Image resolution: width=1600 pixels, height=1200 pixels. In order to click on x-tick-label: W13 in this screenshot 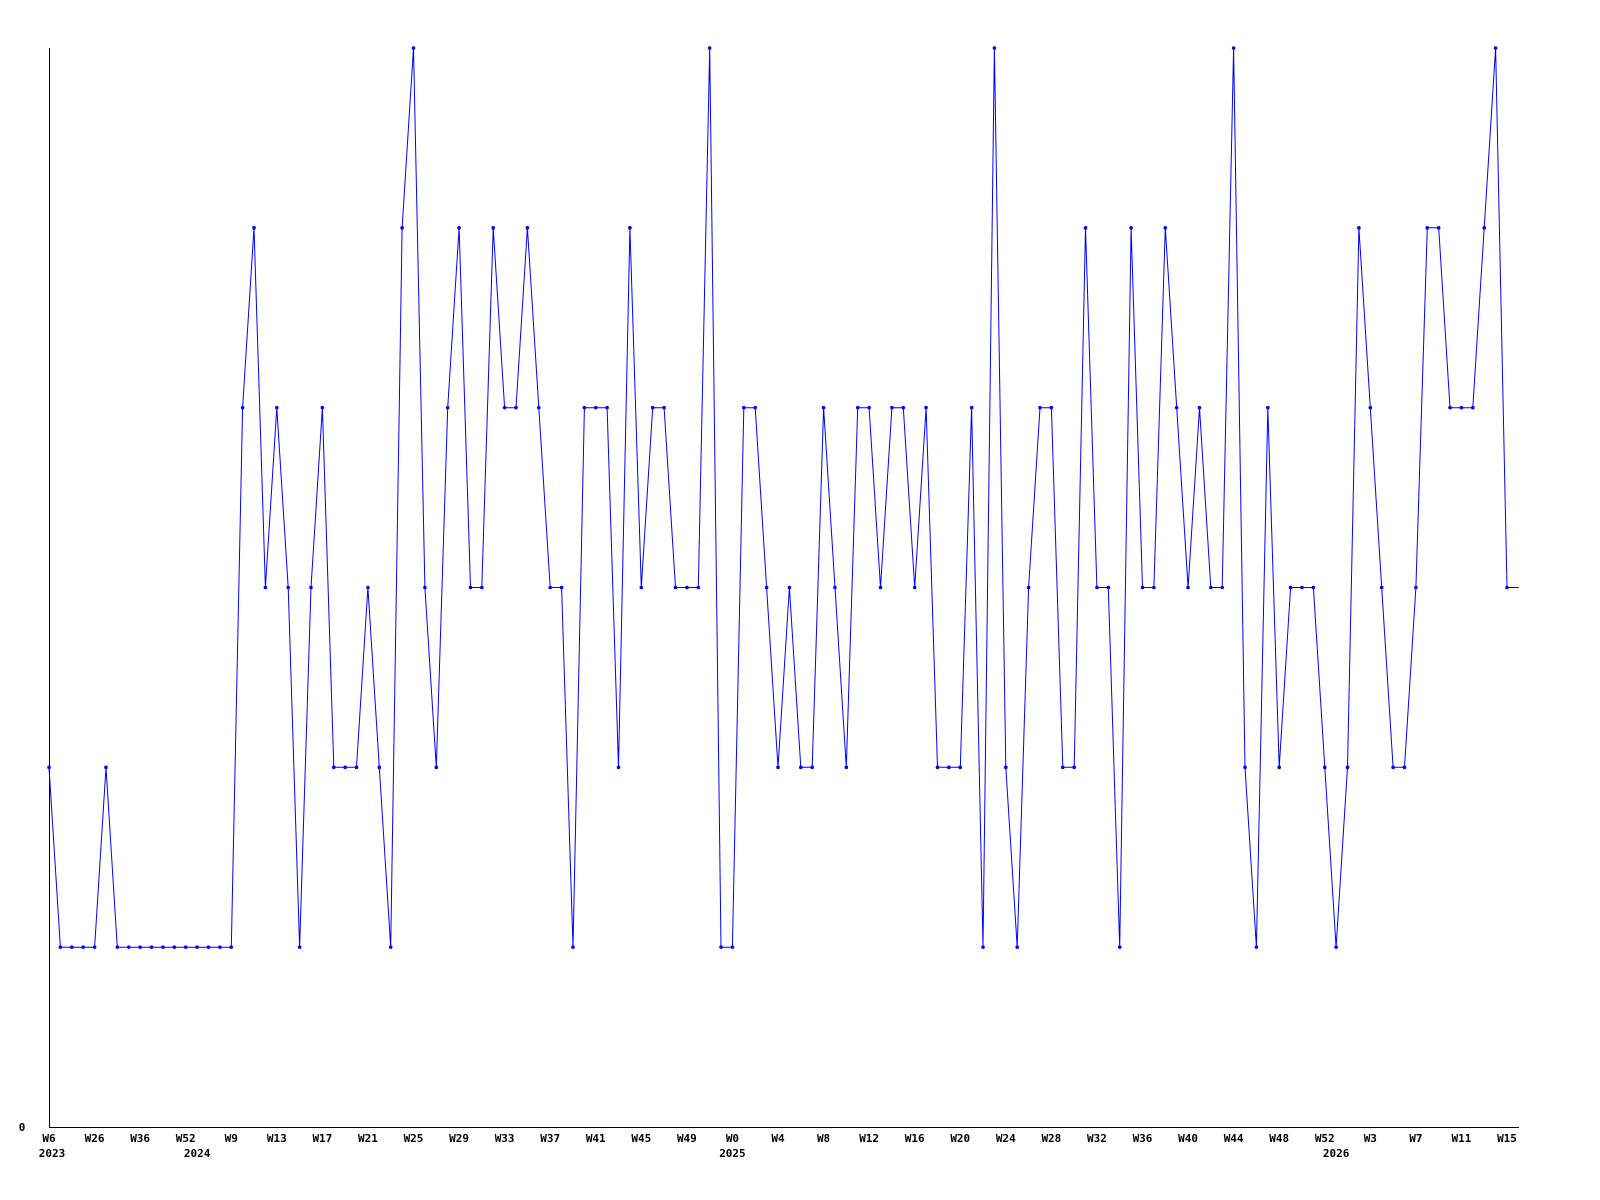, I will do `click(277, 1138)`.